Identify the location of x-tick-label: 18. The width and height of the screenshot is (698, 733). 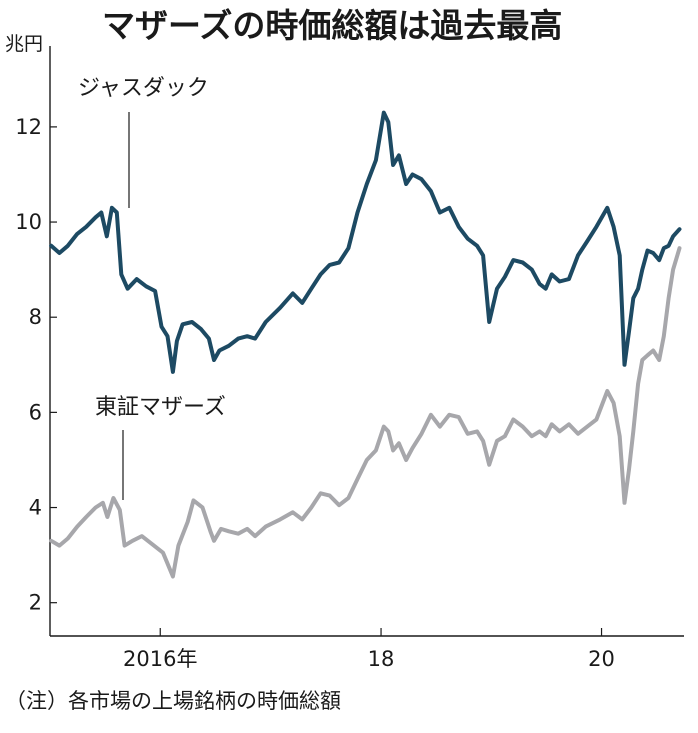
(381, 659).